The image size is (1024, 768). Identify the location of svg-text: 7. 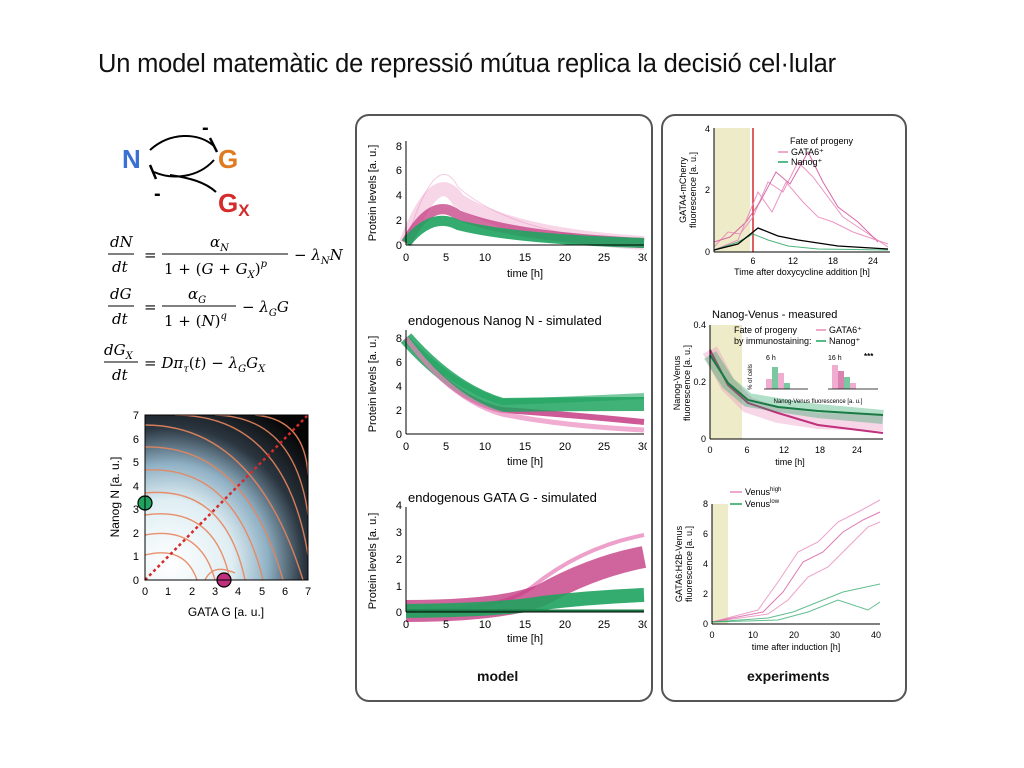
(308, 592).